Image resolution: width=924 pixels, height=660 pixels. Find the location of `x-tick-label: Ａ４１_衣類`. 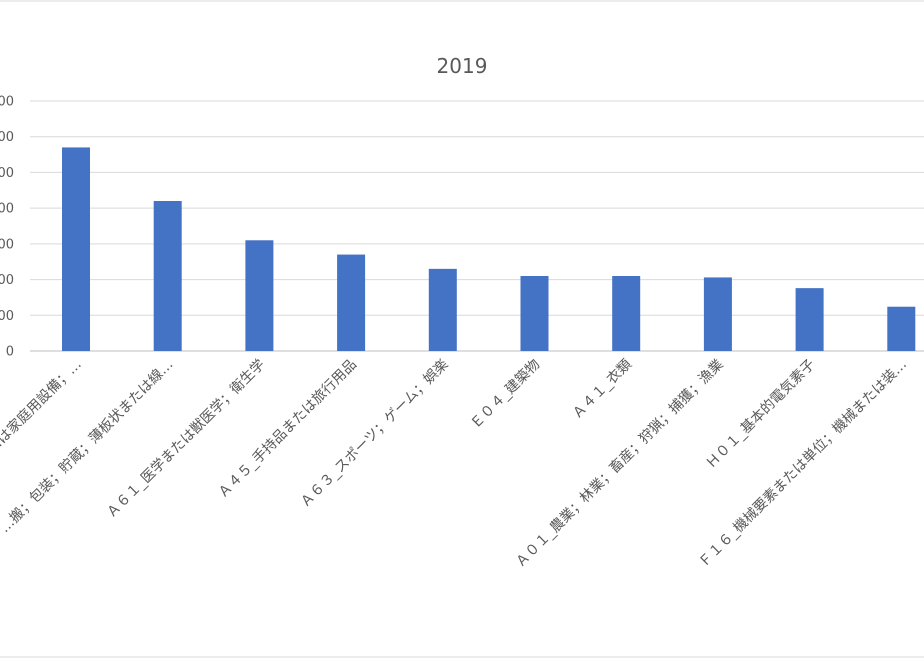

x-tick-label: Ａ４１_衣類 is located at coordinates (602, 390).